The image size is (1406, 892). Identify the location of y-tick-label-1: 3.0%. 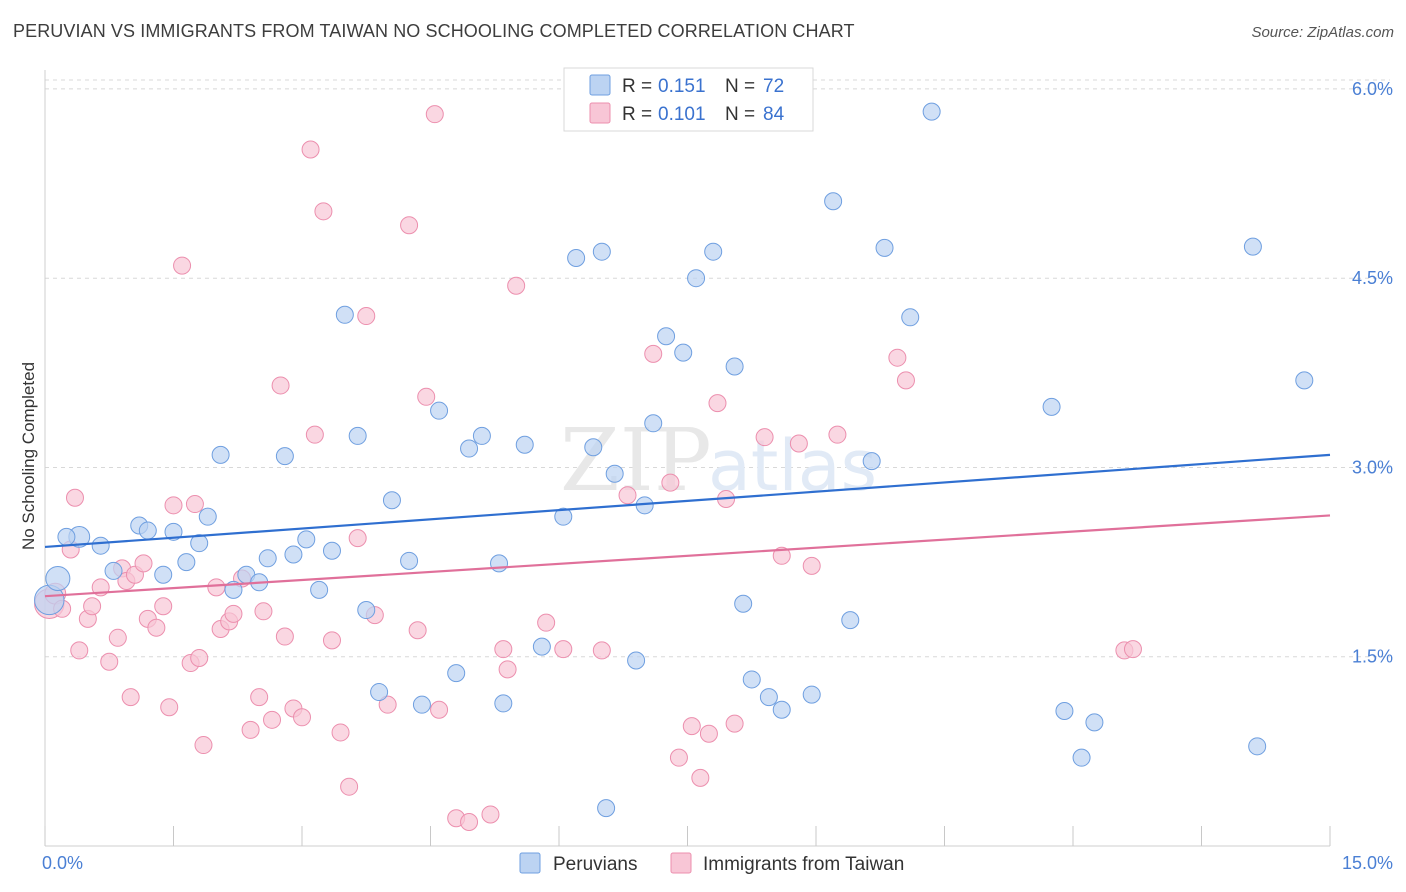
(1372, 467).